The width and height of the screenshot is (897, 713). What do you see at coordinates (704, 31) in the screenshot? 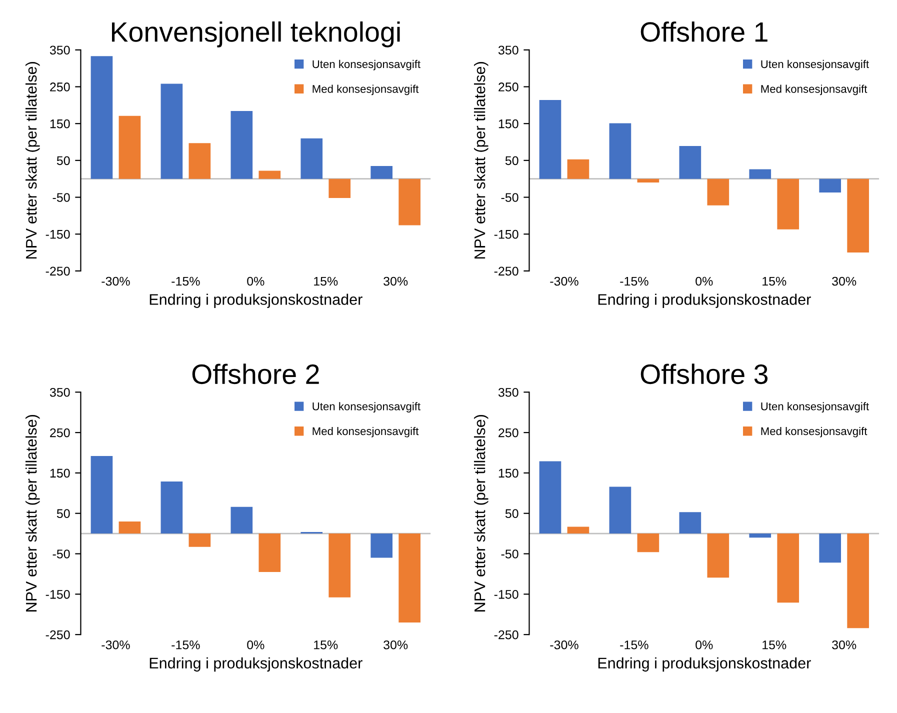
I see `chart-title: Offshore 1` at bounding box center [704, 31].